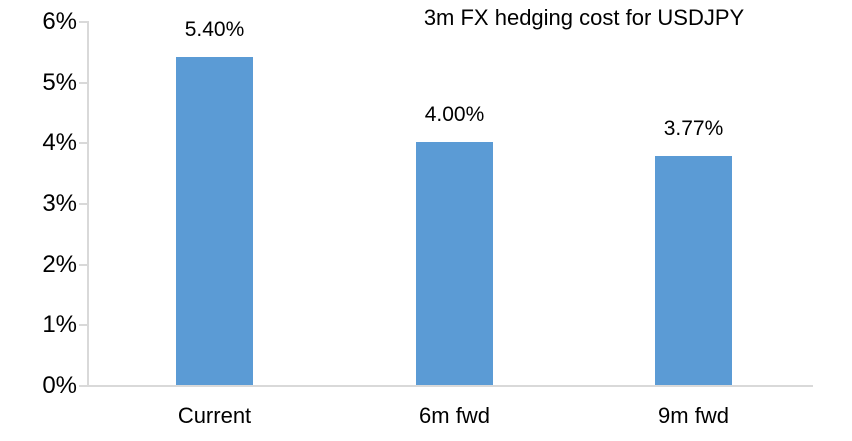 This screenshot has width=852, height=441. I want to click on x-axis-category-label: Current, so click(214, 415).